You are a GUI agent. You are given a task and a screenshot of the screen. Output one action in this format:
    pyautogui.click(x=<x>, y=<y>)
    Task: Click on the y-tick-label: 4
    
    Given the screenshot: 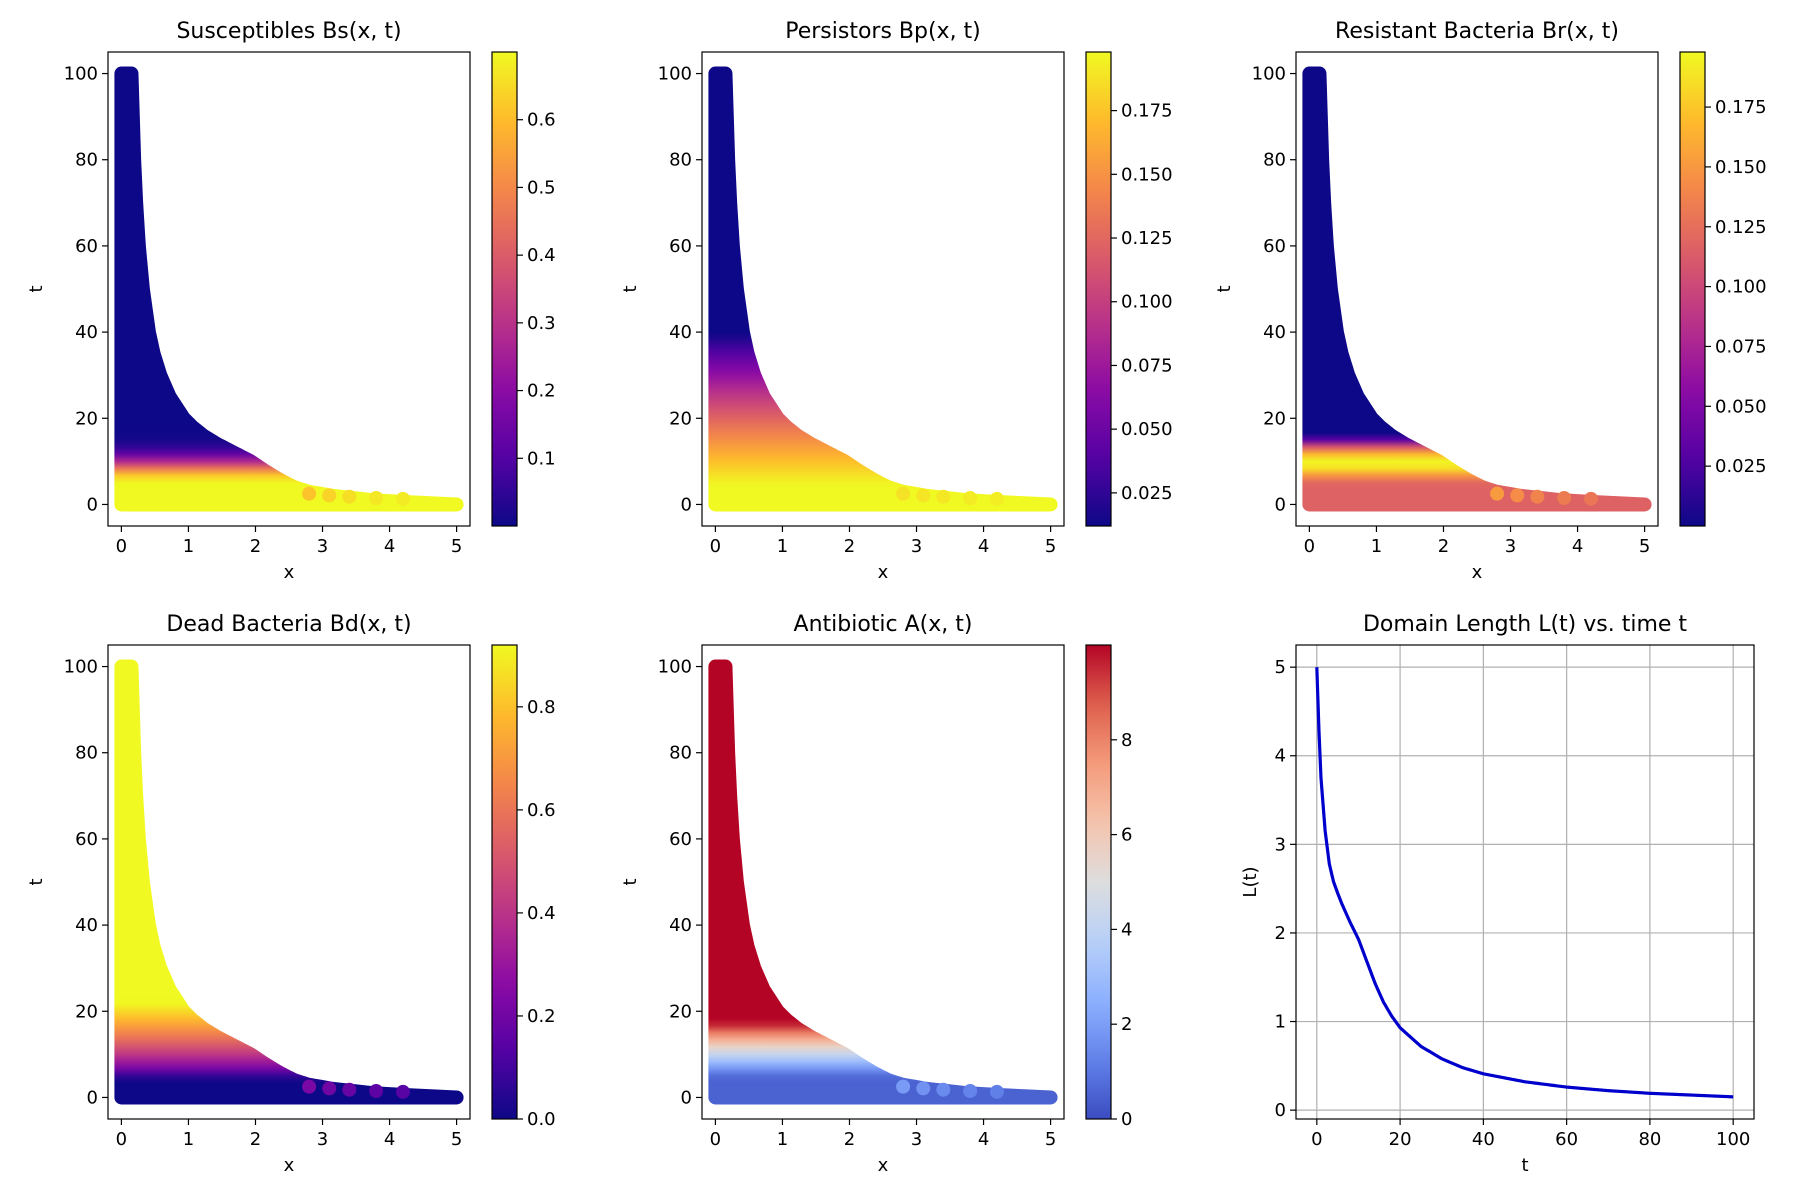 What is the action you would take?
    pyautogui.click(x=1280, y=756)
    